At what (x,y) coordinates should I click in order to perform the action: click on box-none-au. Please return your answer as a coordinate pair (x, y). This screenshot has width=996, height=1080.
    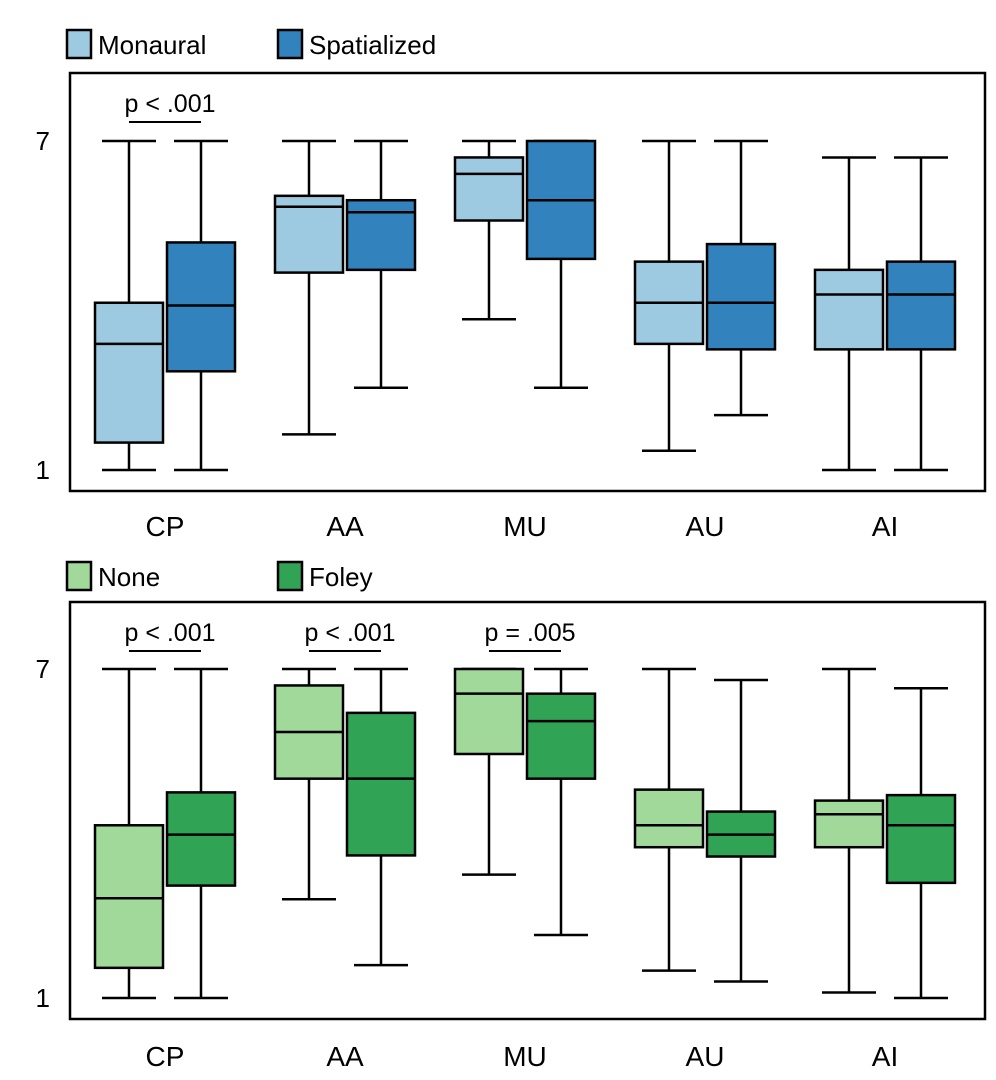
    Looking at the image, I should click on (669, 819).